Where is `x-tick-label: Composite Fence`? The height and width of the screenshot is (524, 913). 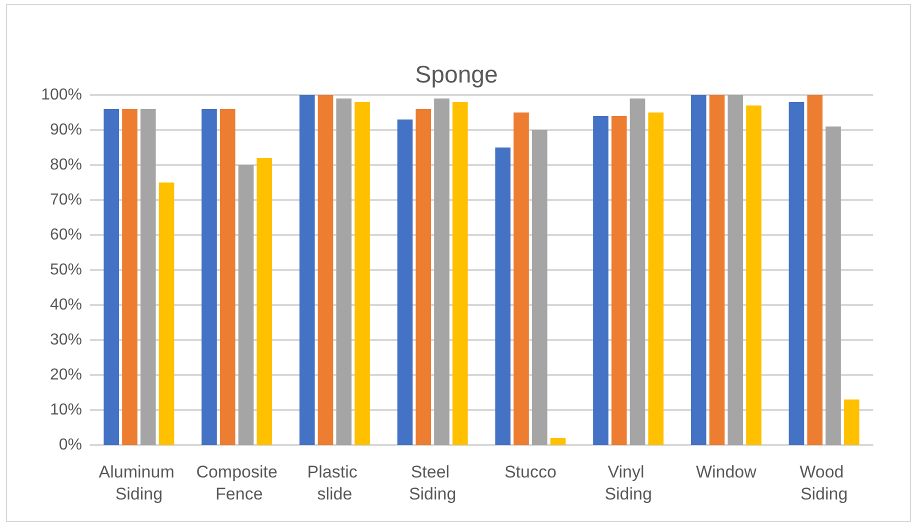 x-tick-label: Composite Fence is located at coordinates (237, 483).